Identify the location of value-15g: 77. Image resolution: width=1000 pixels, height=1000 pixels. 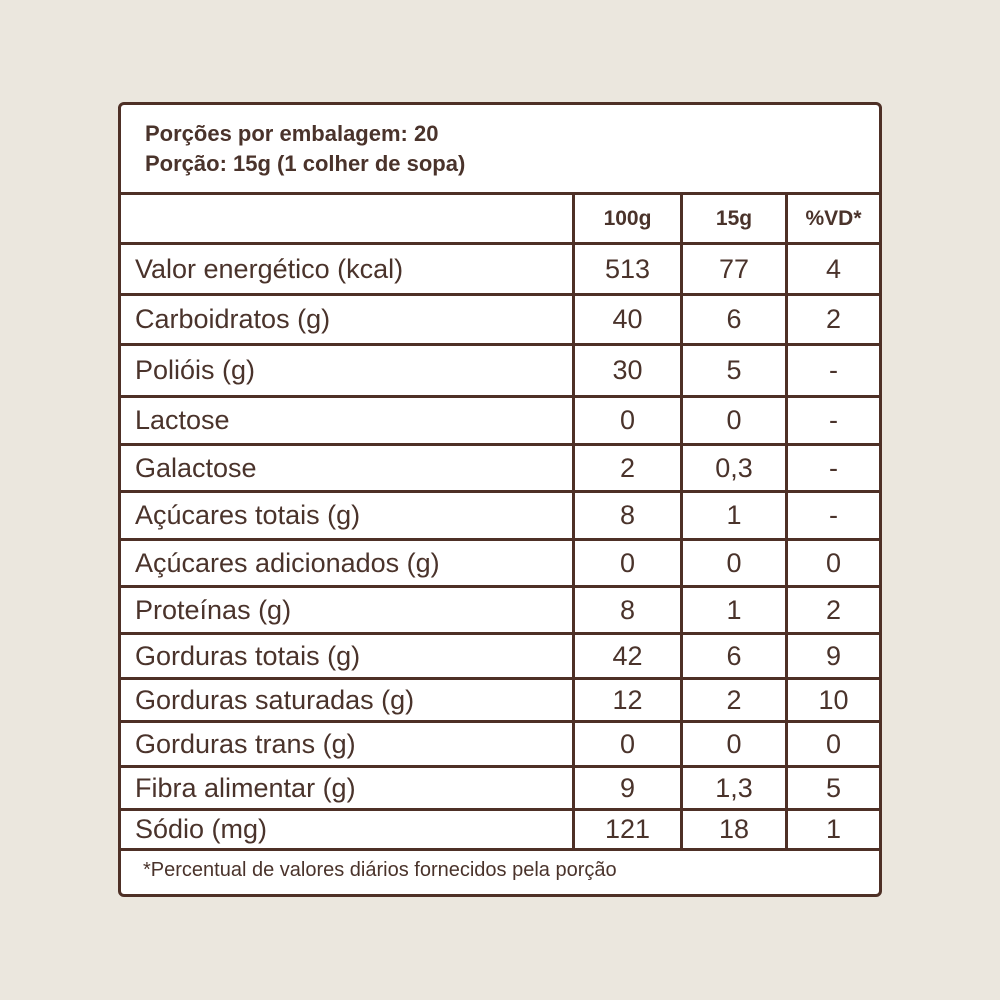
(734, 268).